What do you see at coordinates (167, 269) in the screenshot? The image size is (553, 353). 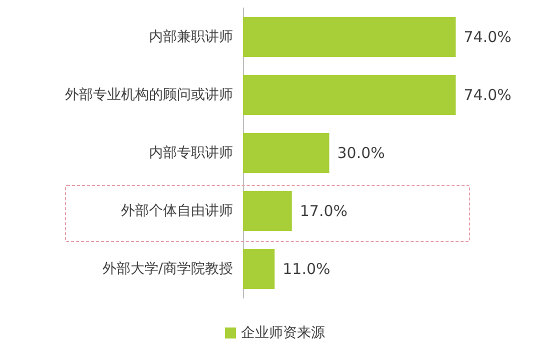 I see `y-tick-label: 外部大学/商学院教授` at bounding box center [167, 269].